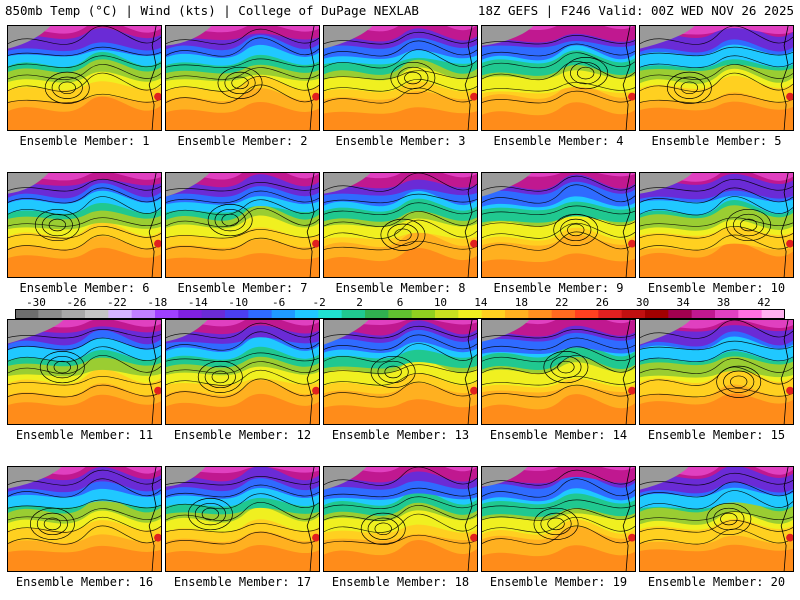 The image size is (800, 600). I want to click on ensemble-member-label: Ensemble Member: 19, so click(558, 582).